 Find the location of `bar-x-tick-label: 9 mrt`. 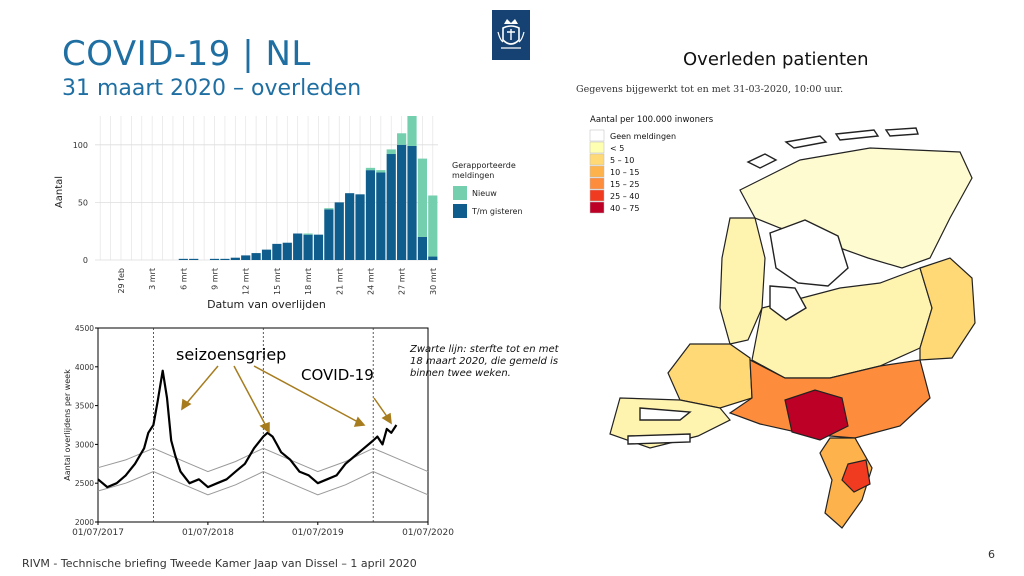

bar-x-tick-label: 9 mrt is located at coordinates (215, 279).